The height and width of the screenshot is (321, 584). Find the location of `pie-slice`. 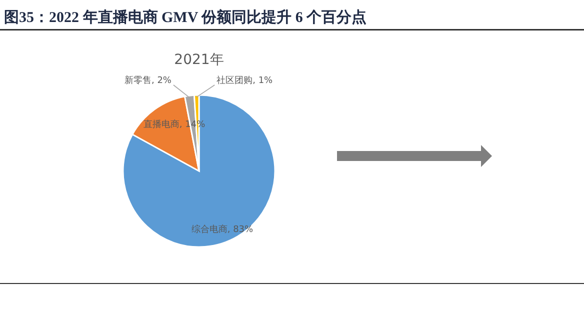

pie-slice is located at coordinates (199, 171).